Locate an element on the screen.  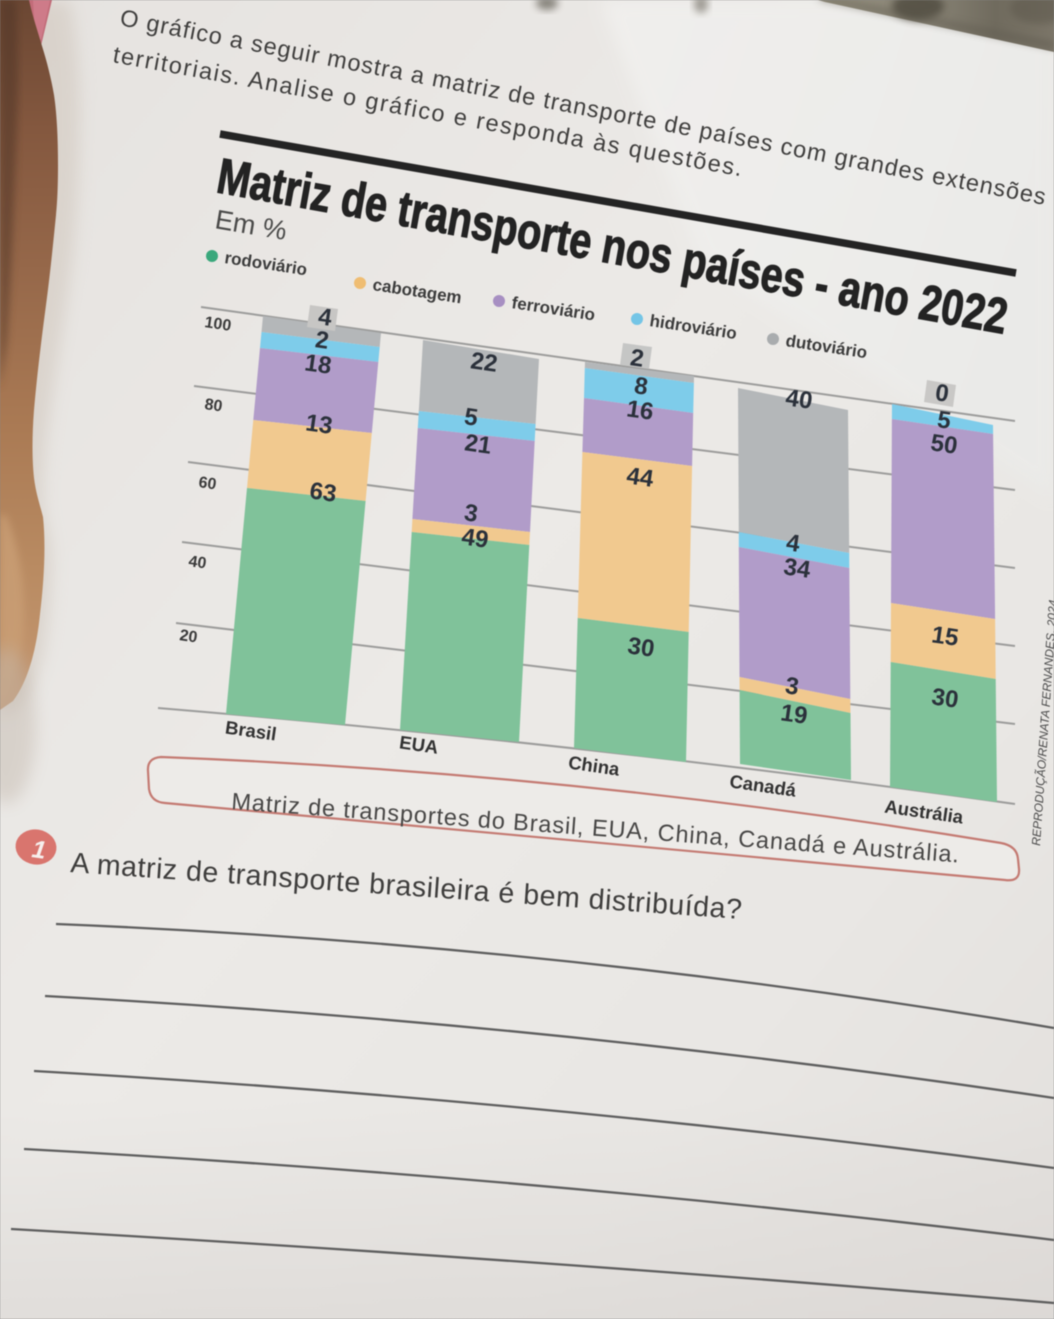
svg-text: 49 is located at coordinates (475, 538).